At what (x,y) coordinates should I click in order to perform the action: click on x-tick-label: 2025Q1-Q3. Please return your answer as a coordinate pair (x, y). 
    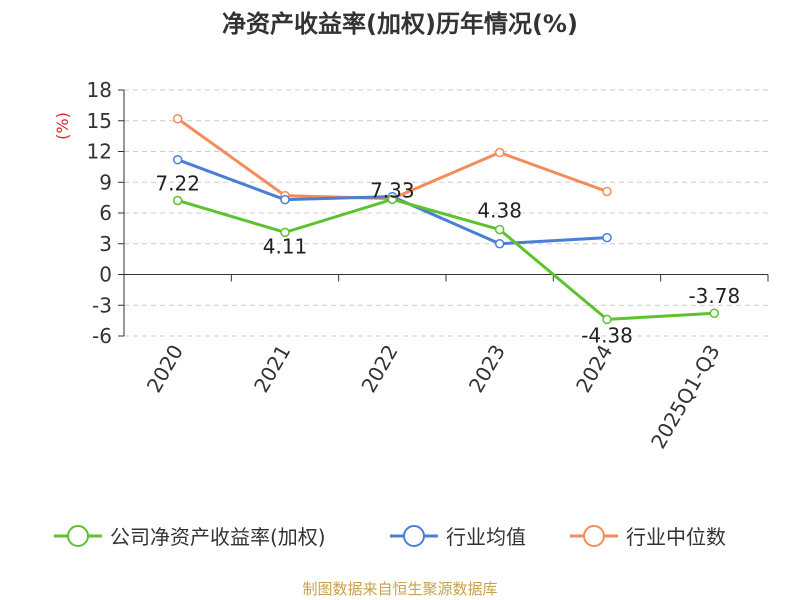
    Looking at the image, I should click on (685, 397).